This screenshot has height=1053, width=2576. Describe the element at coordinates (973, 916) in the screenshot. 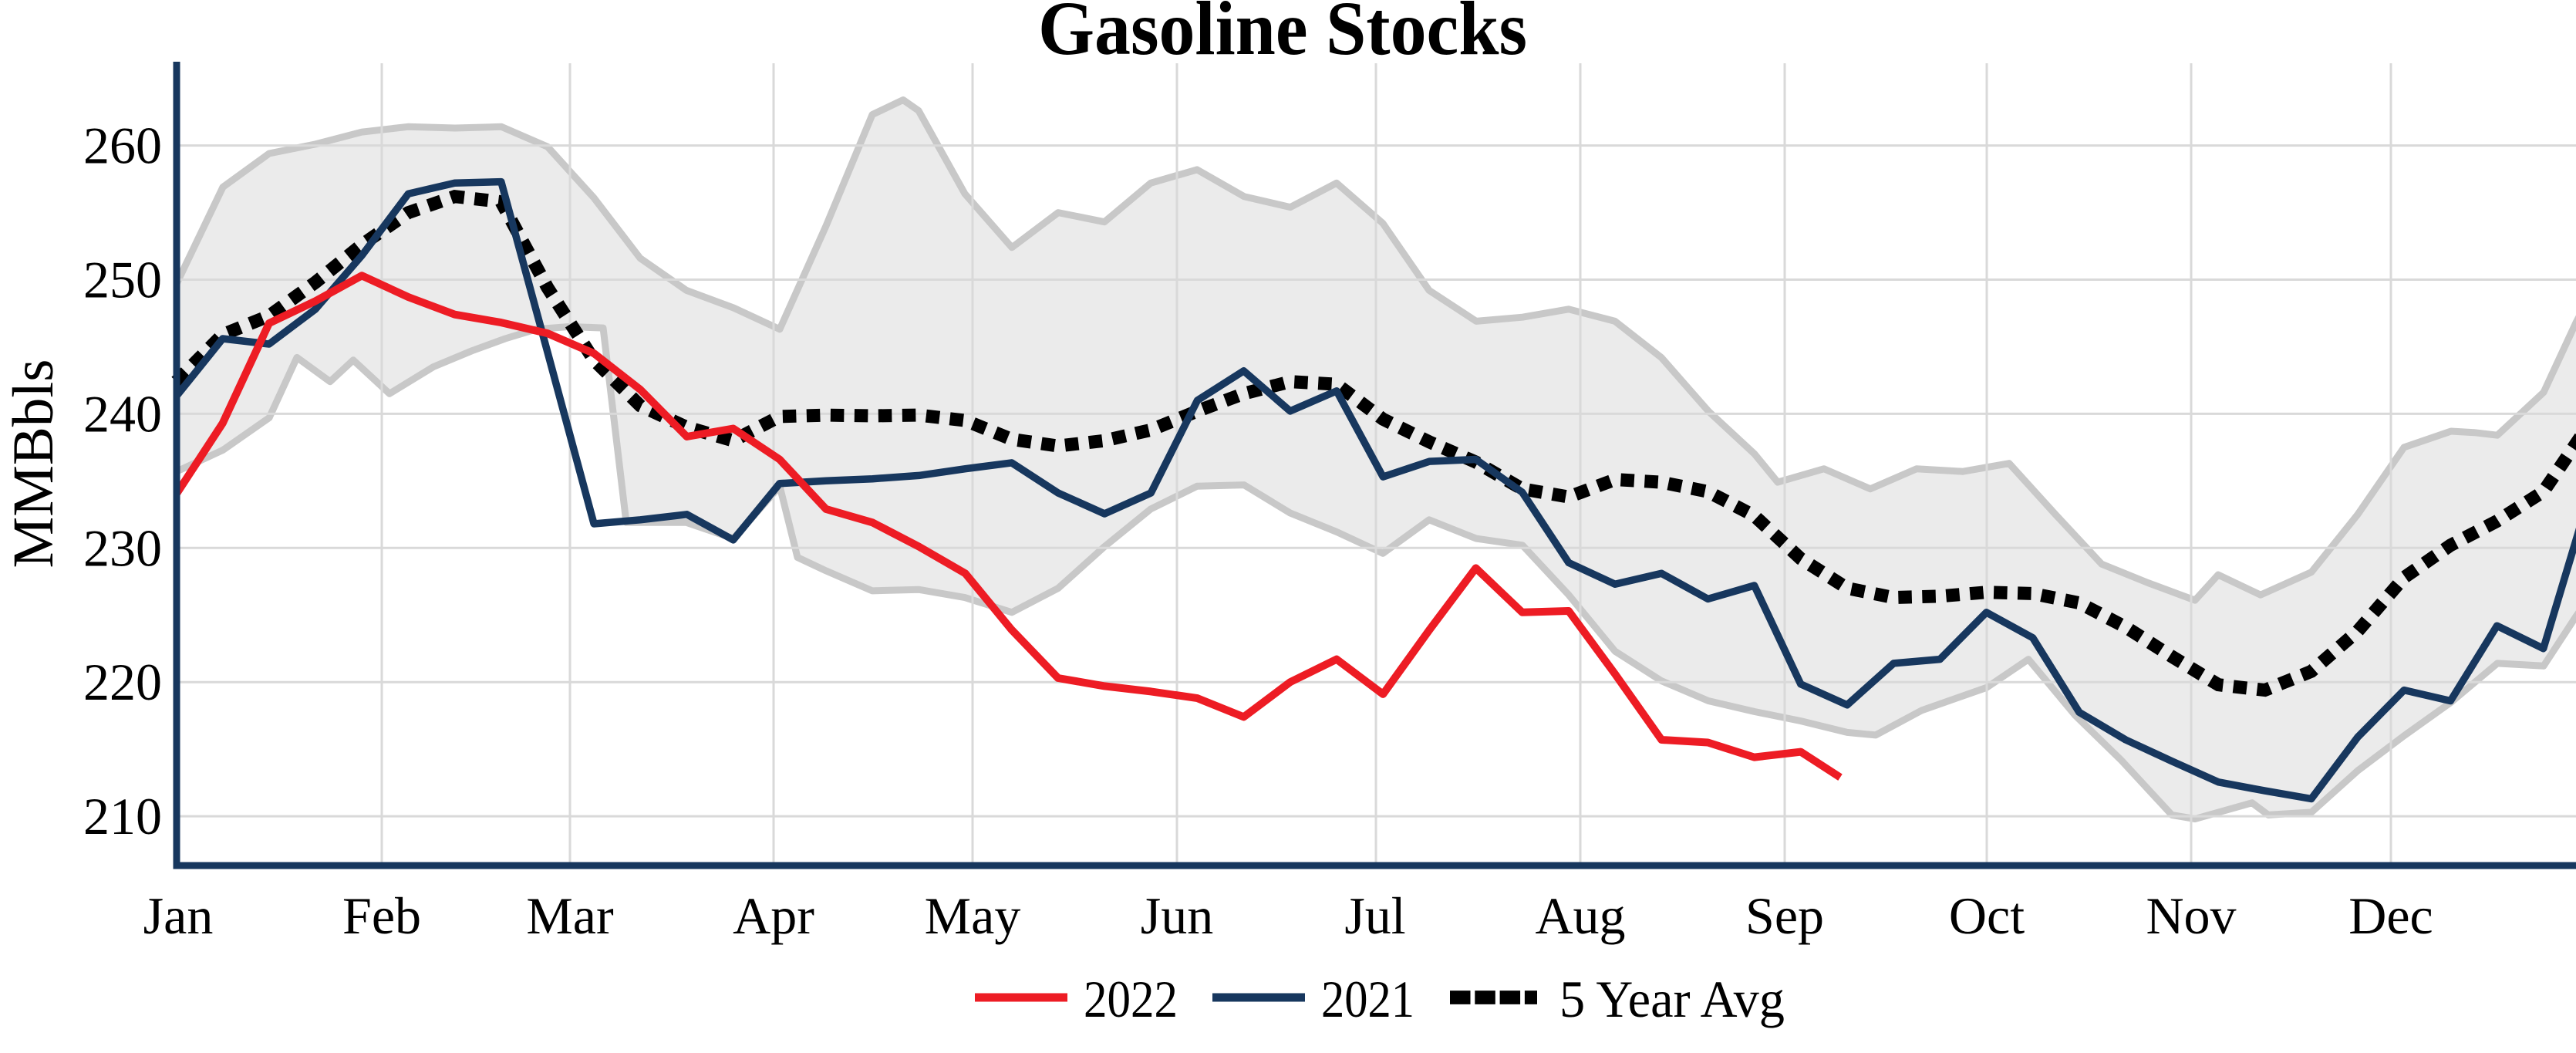

I see `svg-text: May` at that location.